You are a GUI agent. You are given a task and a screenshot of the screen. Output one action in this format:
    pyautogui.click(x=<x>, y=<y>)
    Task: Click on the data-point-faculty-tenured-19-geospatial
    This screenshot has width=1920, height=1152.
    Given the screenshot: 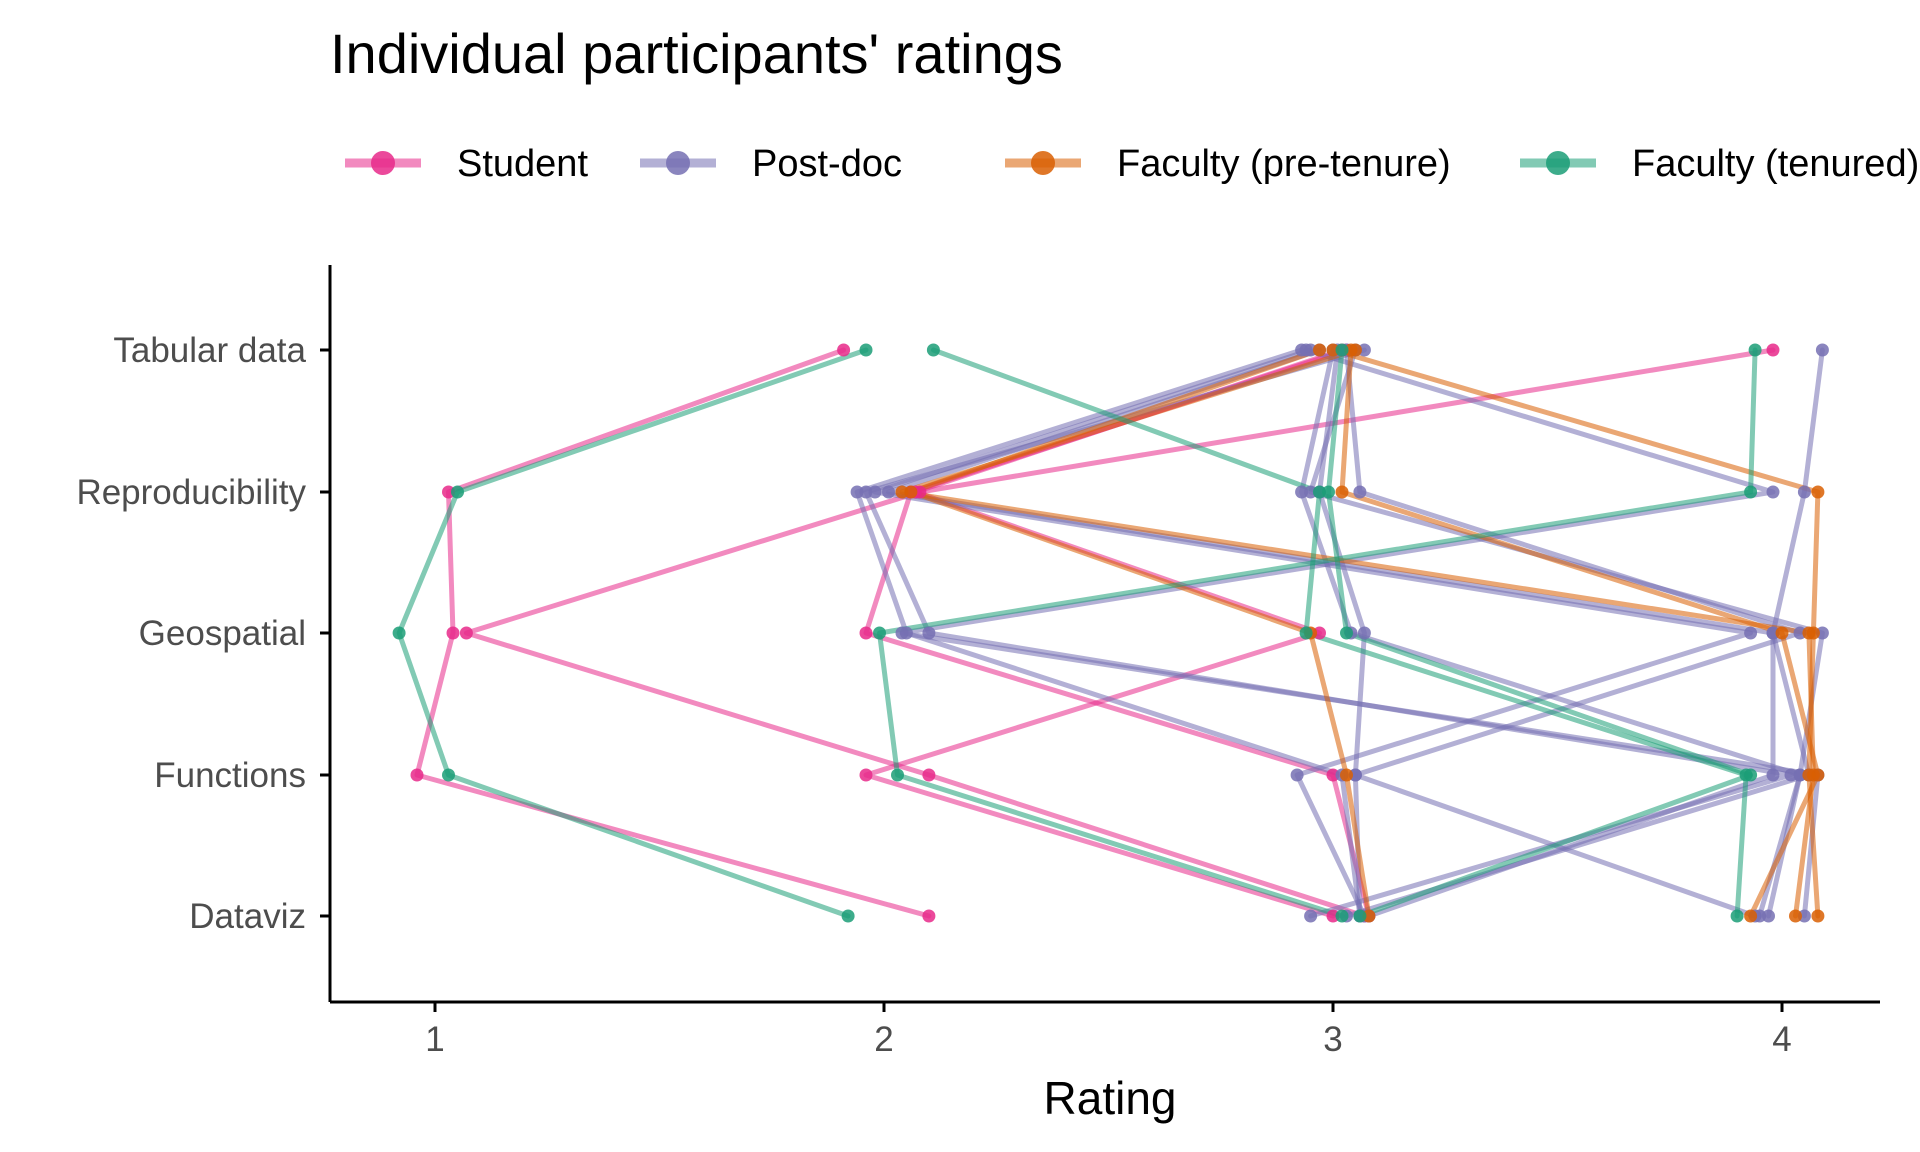 What is the action you would take?
    pyautogui.click(x=399, y=633)
    